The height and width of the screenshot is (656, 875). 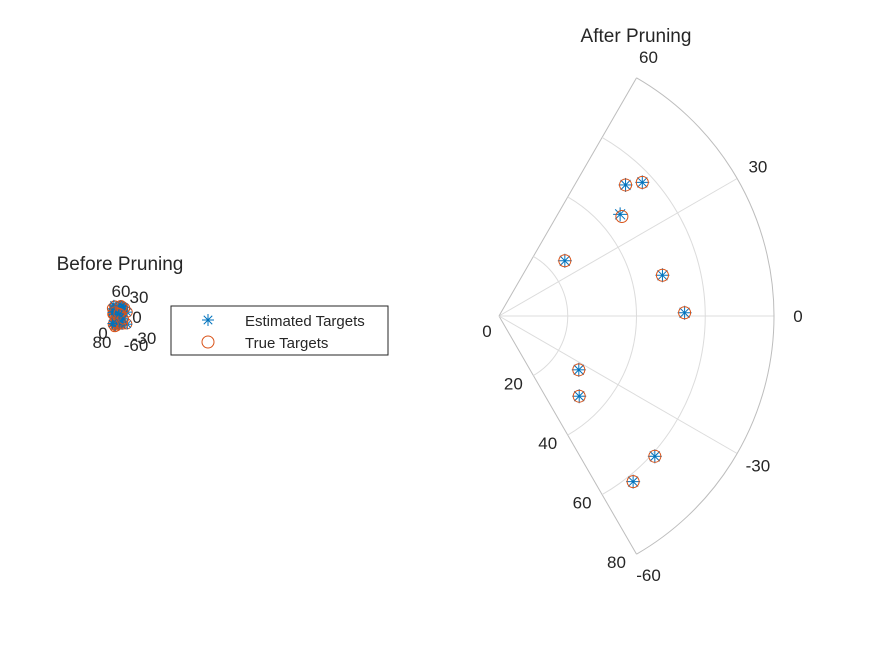 I want to click on markers-before, so click(x=119, y=316).